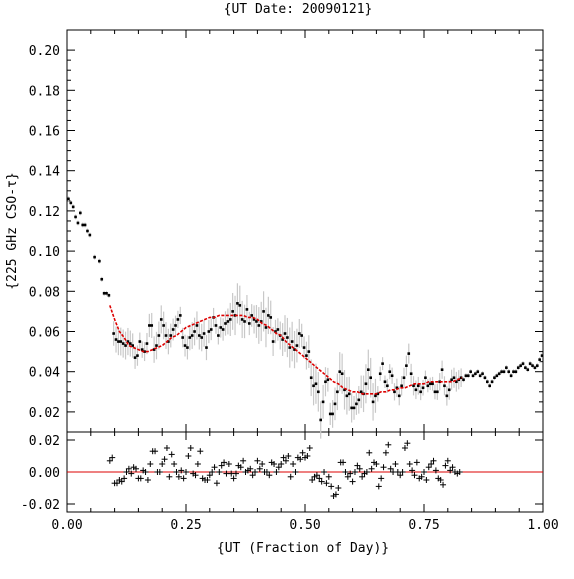 The width and height of the screenshot is (574, 579). Describe the element at coordinates (44, 473) in the screenshot. I see `residual-y-tick-label: 0.00` at that location.